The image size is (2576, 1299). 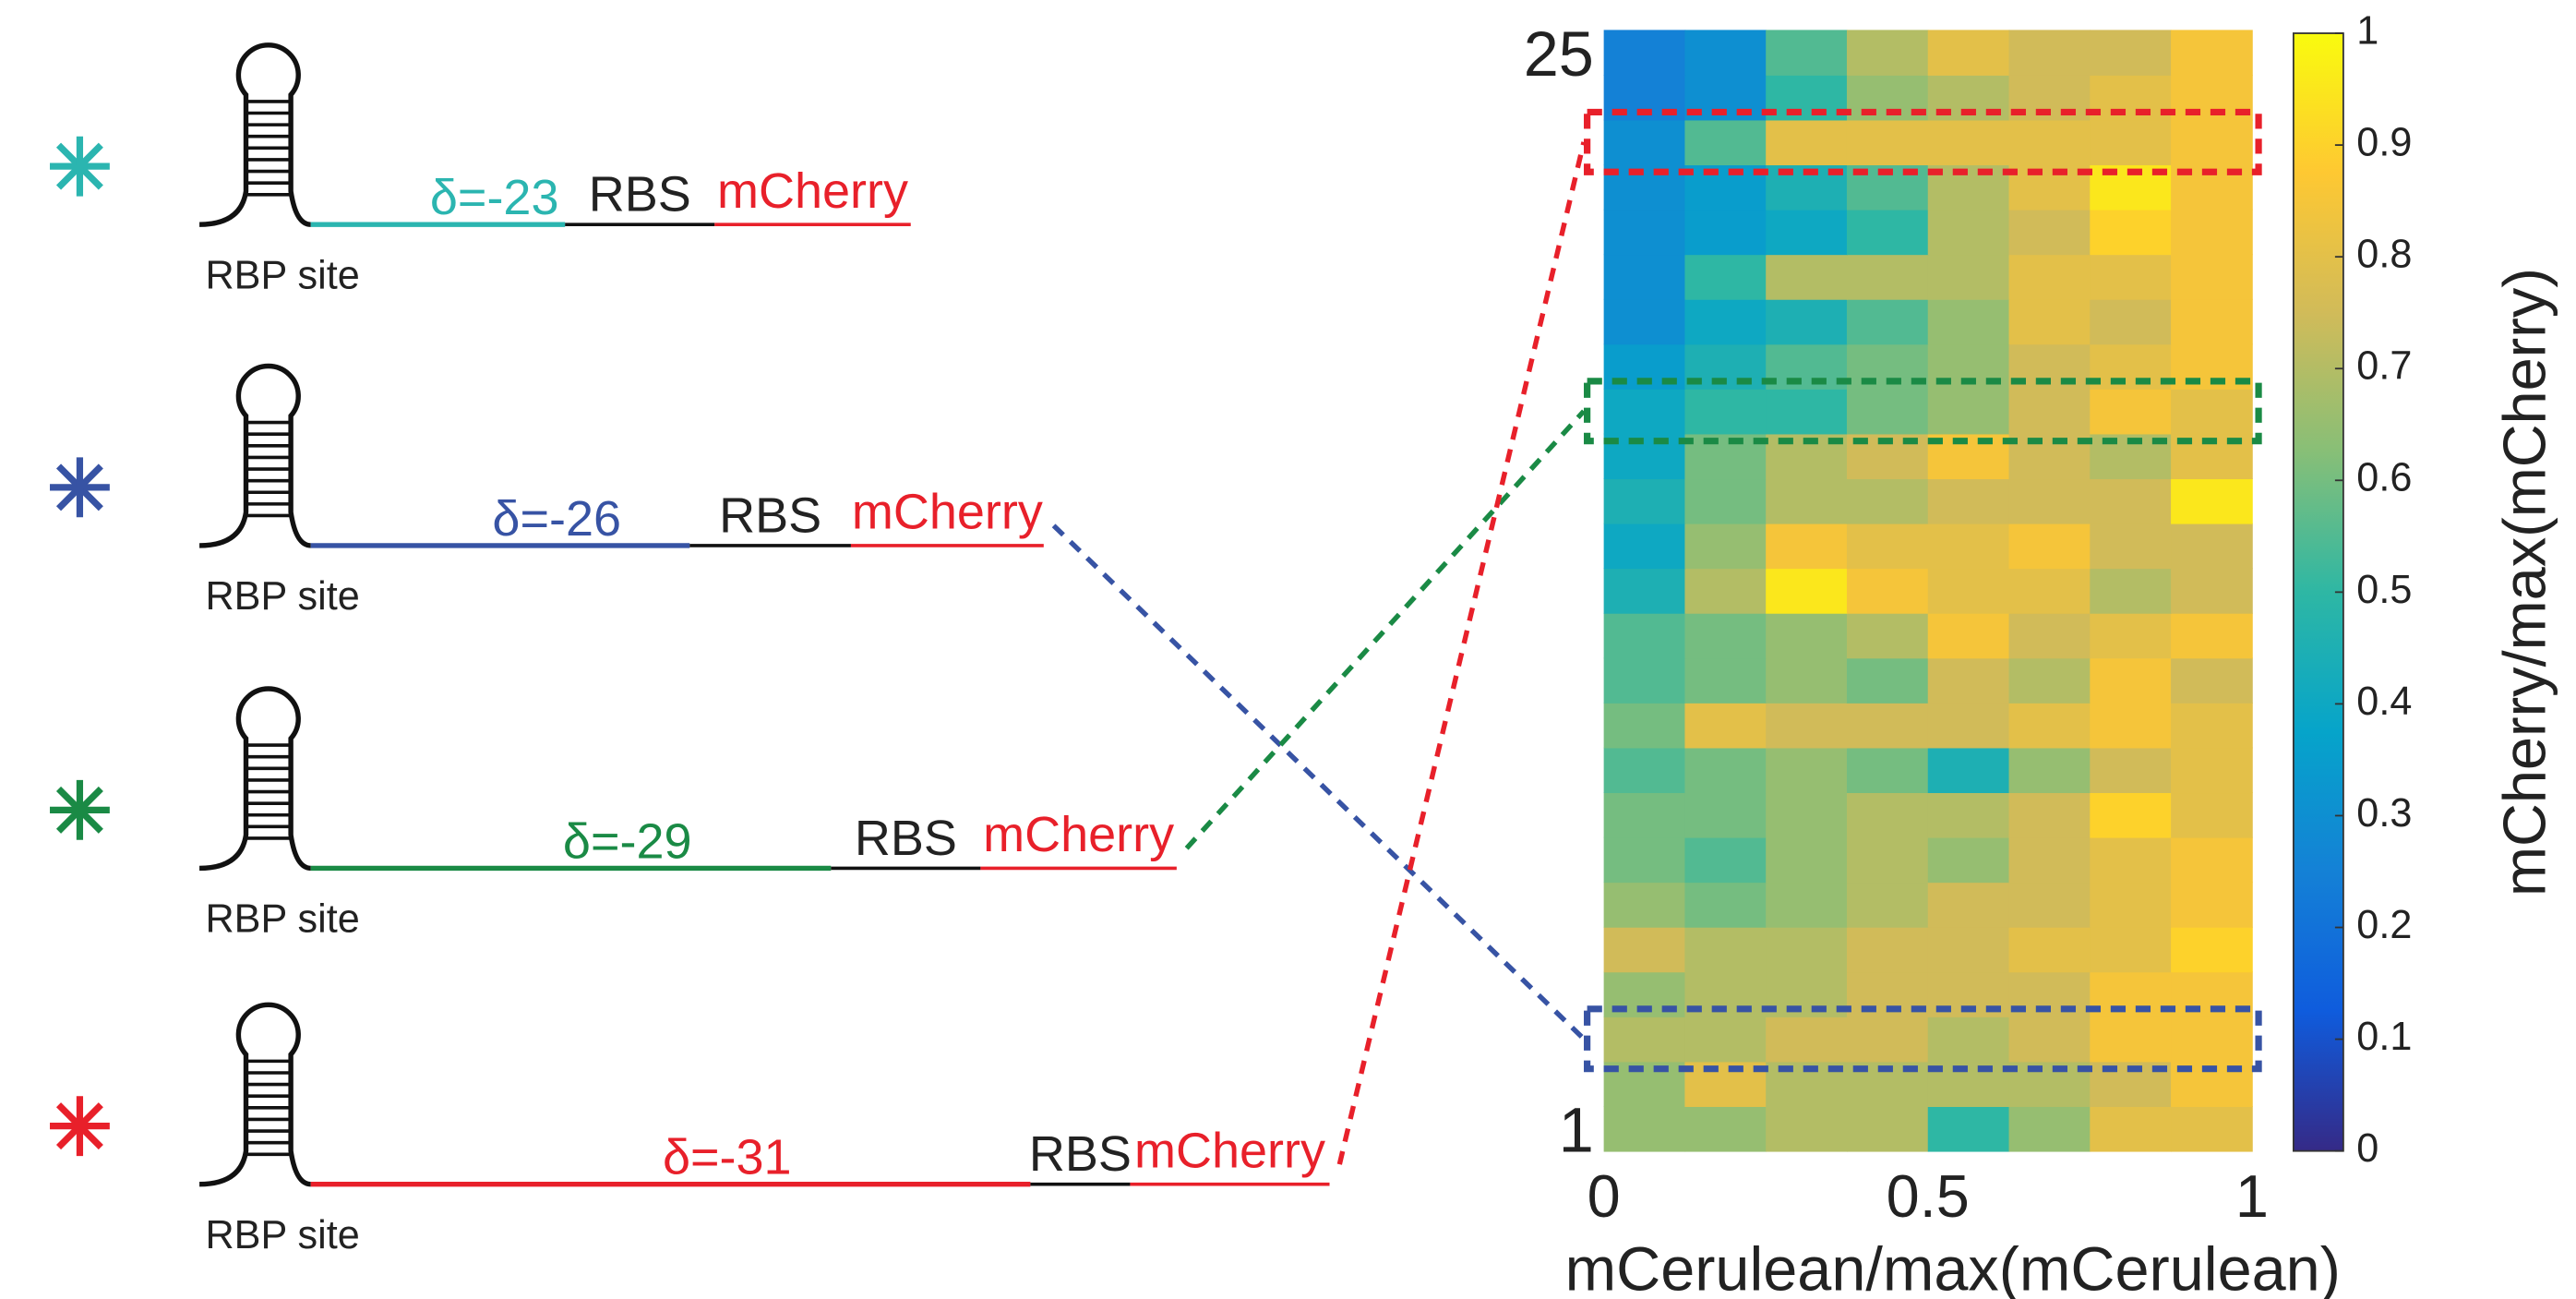 What do you see at coordinates (1605, 1196) in the screenshot?
I see `x-tick-label: 0` at bounding box center [1605, 1196].